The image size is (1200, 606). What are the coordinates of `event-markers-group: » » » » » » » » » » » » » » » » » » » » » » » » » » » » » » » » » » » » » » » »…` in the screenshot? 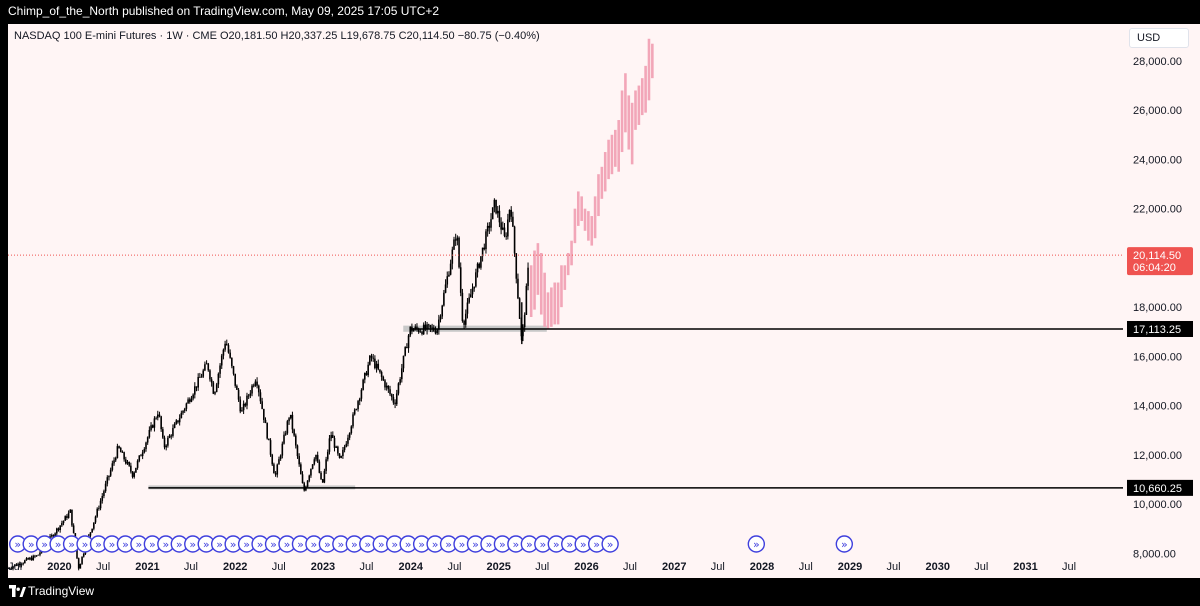 It's located at (431, 544).